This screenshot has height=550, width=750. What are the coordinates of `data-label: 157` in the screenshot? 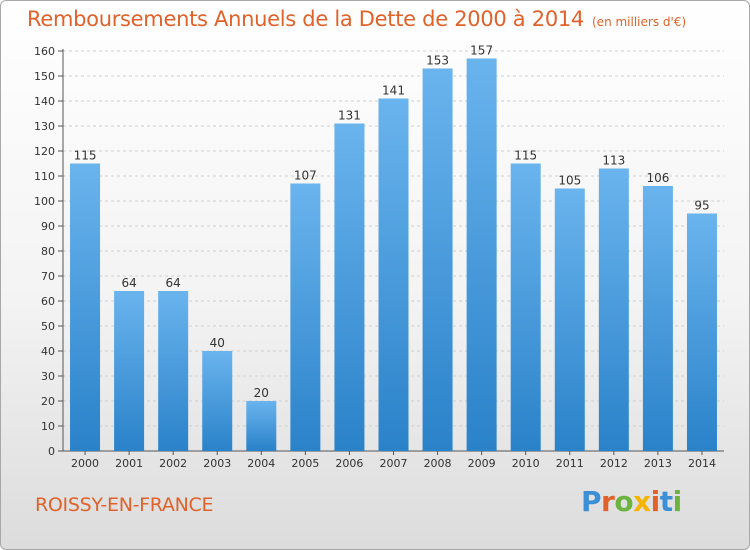 It's located at (481, 51).